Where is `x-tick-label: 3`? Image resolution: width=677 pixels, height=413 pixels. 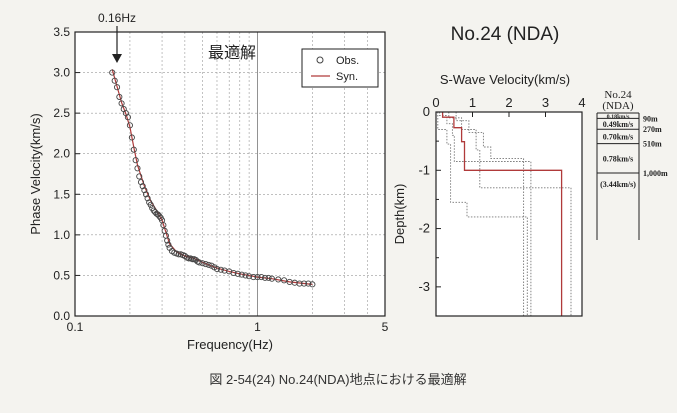 x-tick-label: 3 is located at coordinates (545, 102).